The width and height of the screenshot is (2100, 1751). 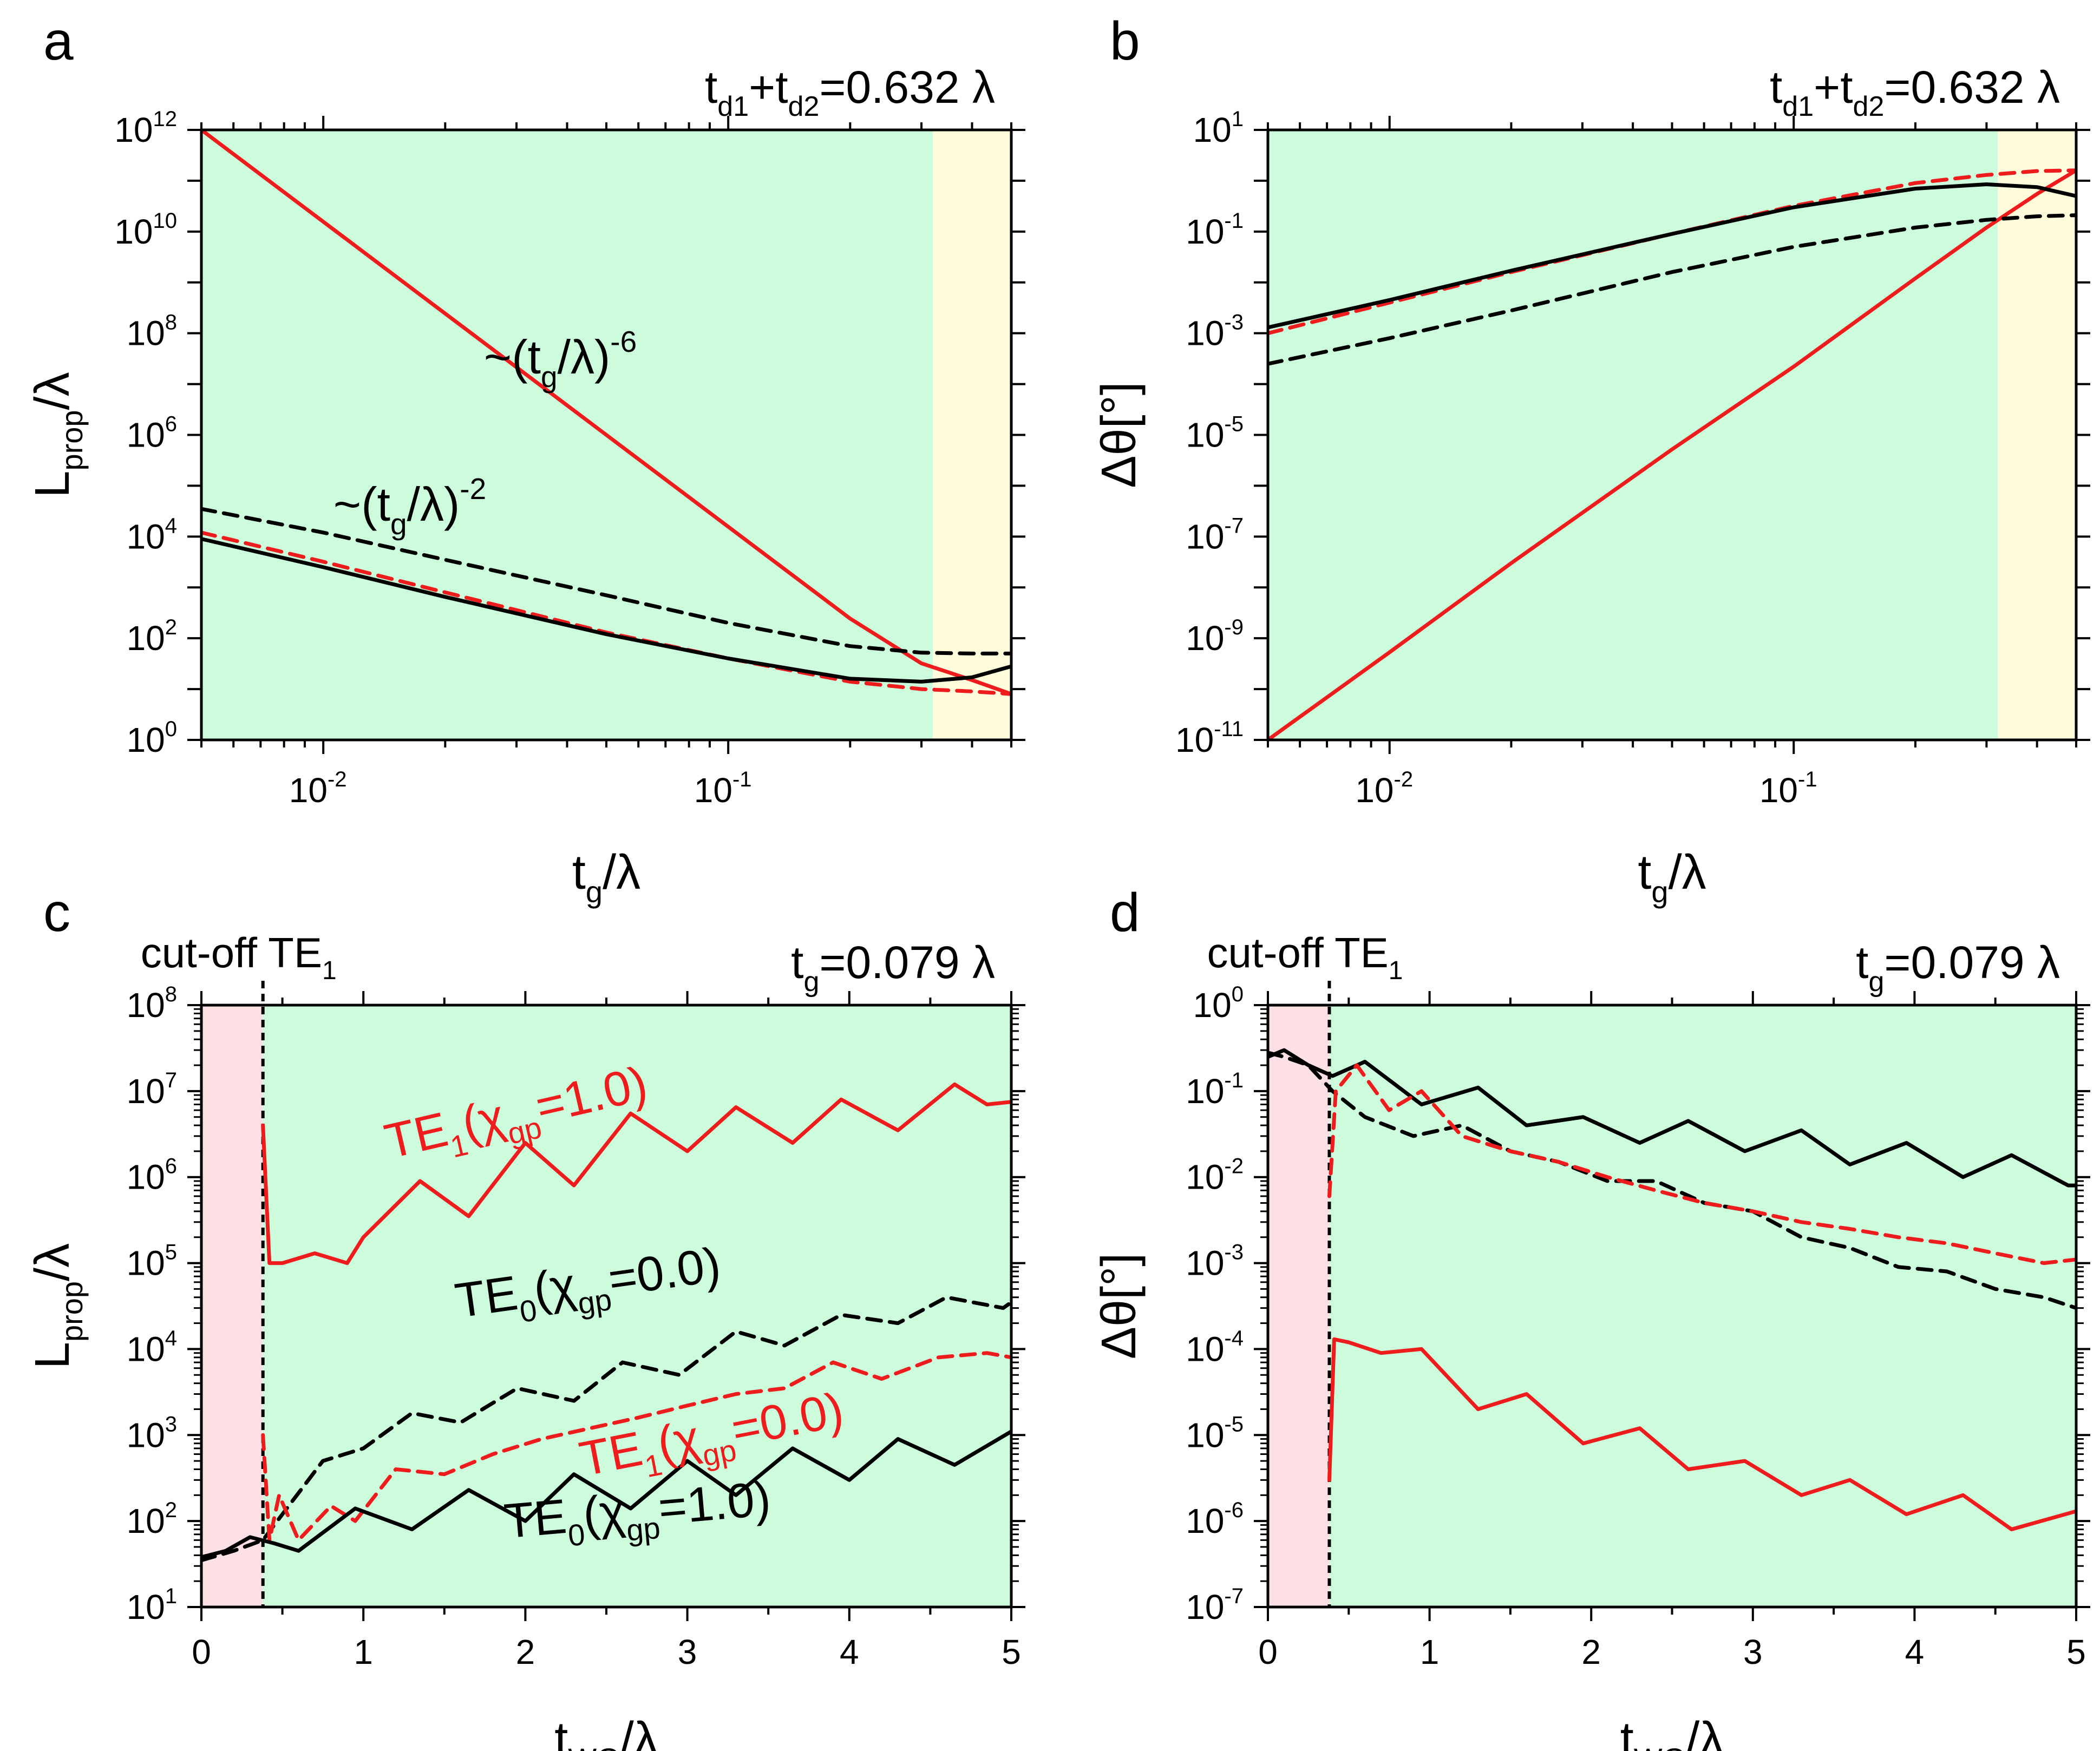 What do you see at coordinates (1215, 433) in the screenshot?
I see `y-tick-label: 10⁻⁵` at bounding box center [1215, 433].